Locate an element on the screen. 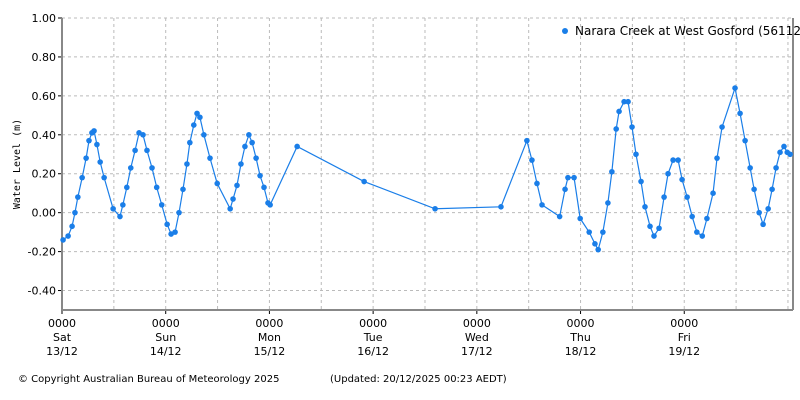  y-tick-label: 0.80 is located at coordinates (44, 57).